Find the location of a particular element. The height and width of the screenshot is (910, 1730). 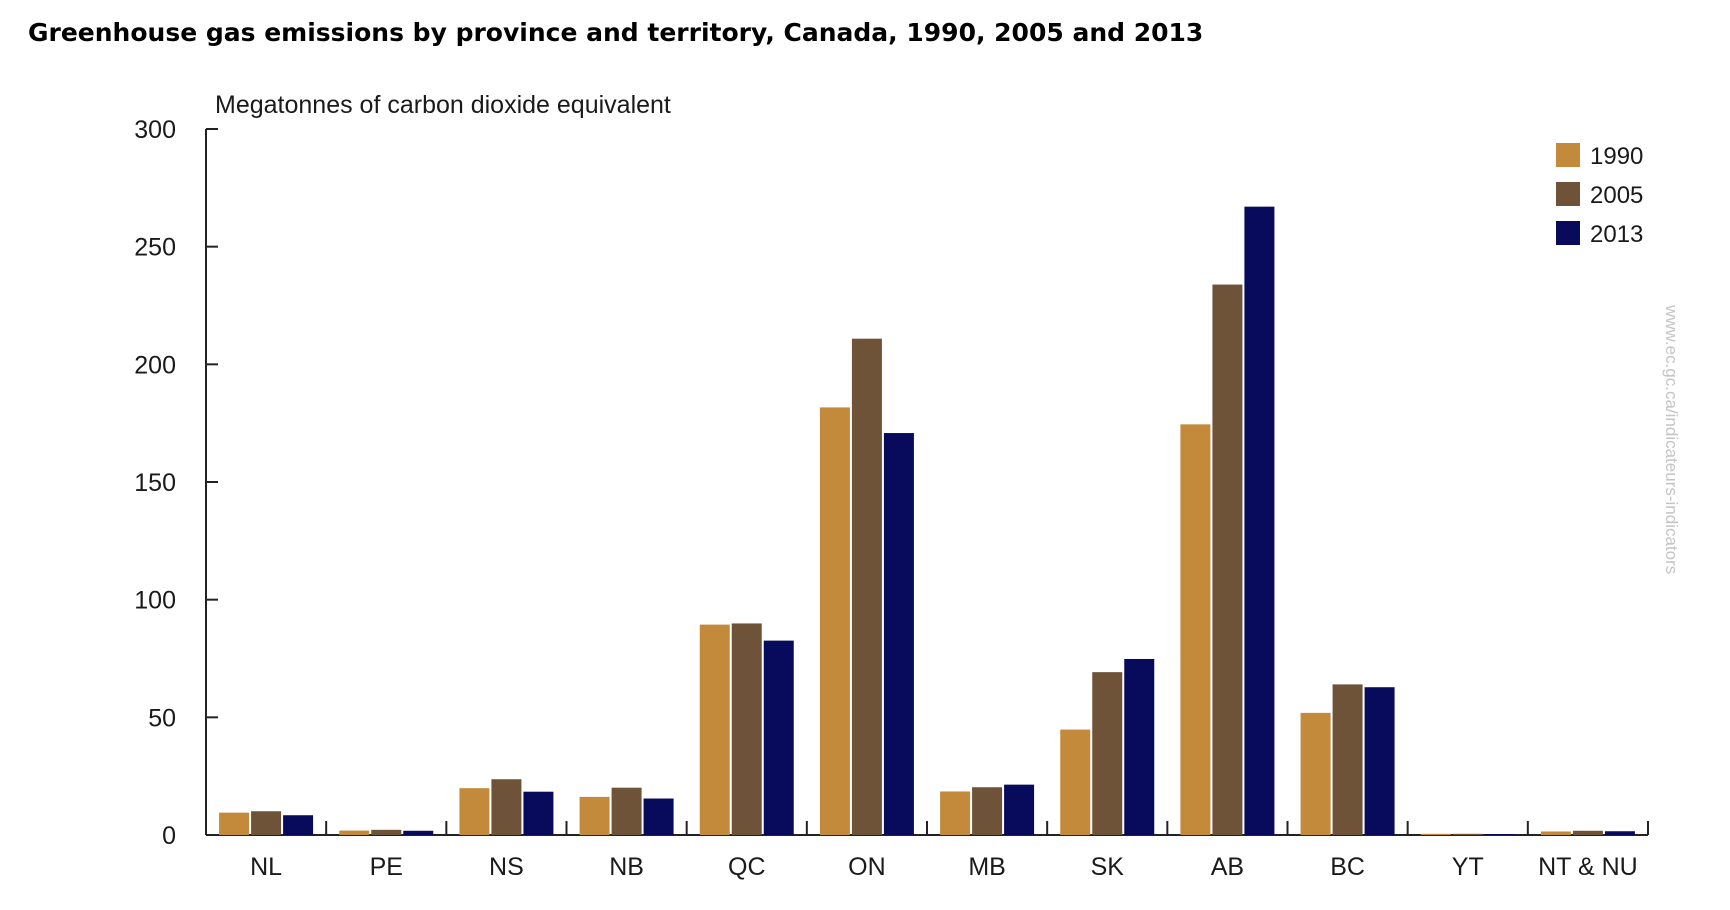

y-tick-label: 50 is located at coordinates (162, 718).